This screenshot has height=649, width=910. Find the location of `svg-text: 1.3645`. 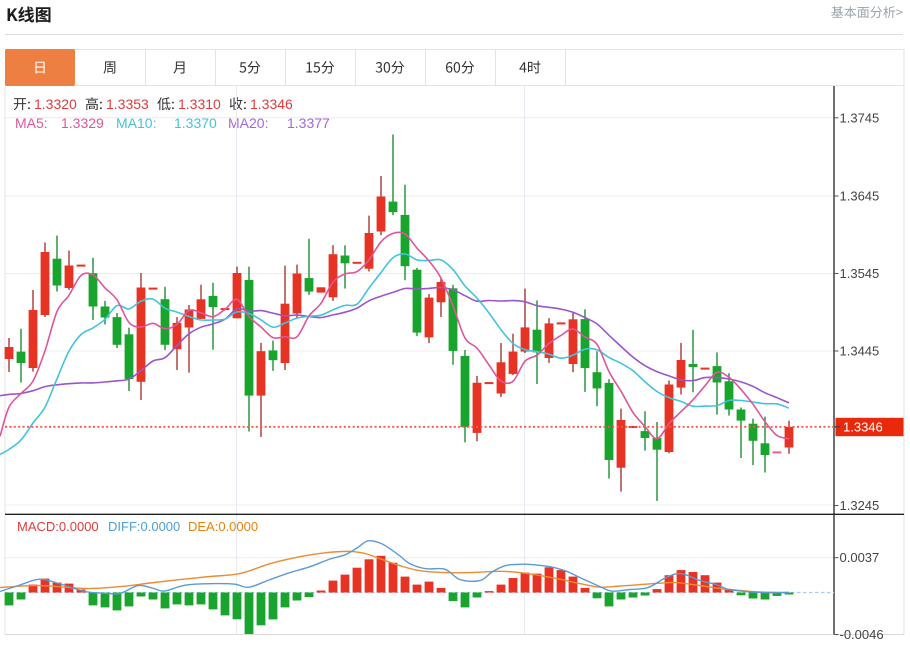

svg-text: 1.3645 is located at coordinates (860, 196).